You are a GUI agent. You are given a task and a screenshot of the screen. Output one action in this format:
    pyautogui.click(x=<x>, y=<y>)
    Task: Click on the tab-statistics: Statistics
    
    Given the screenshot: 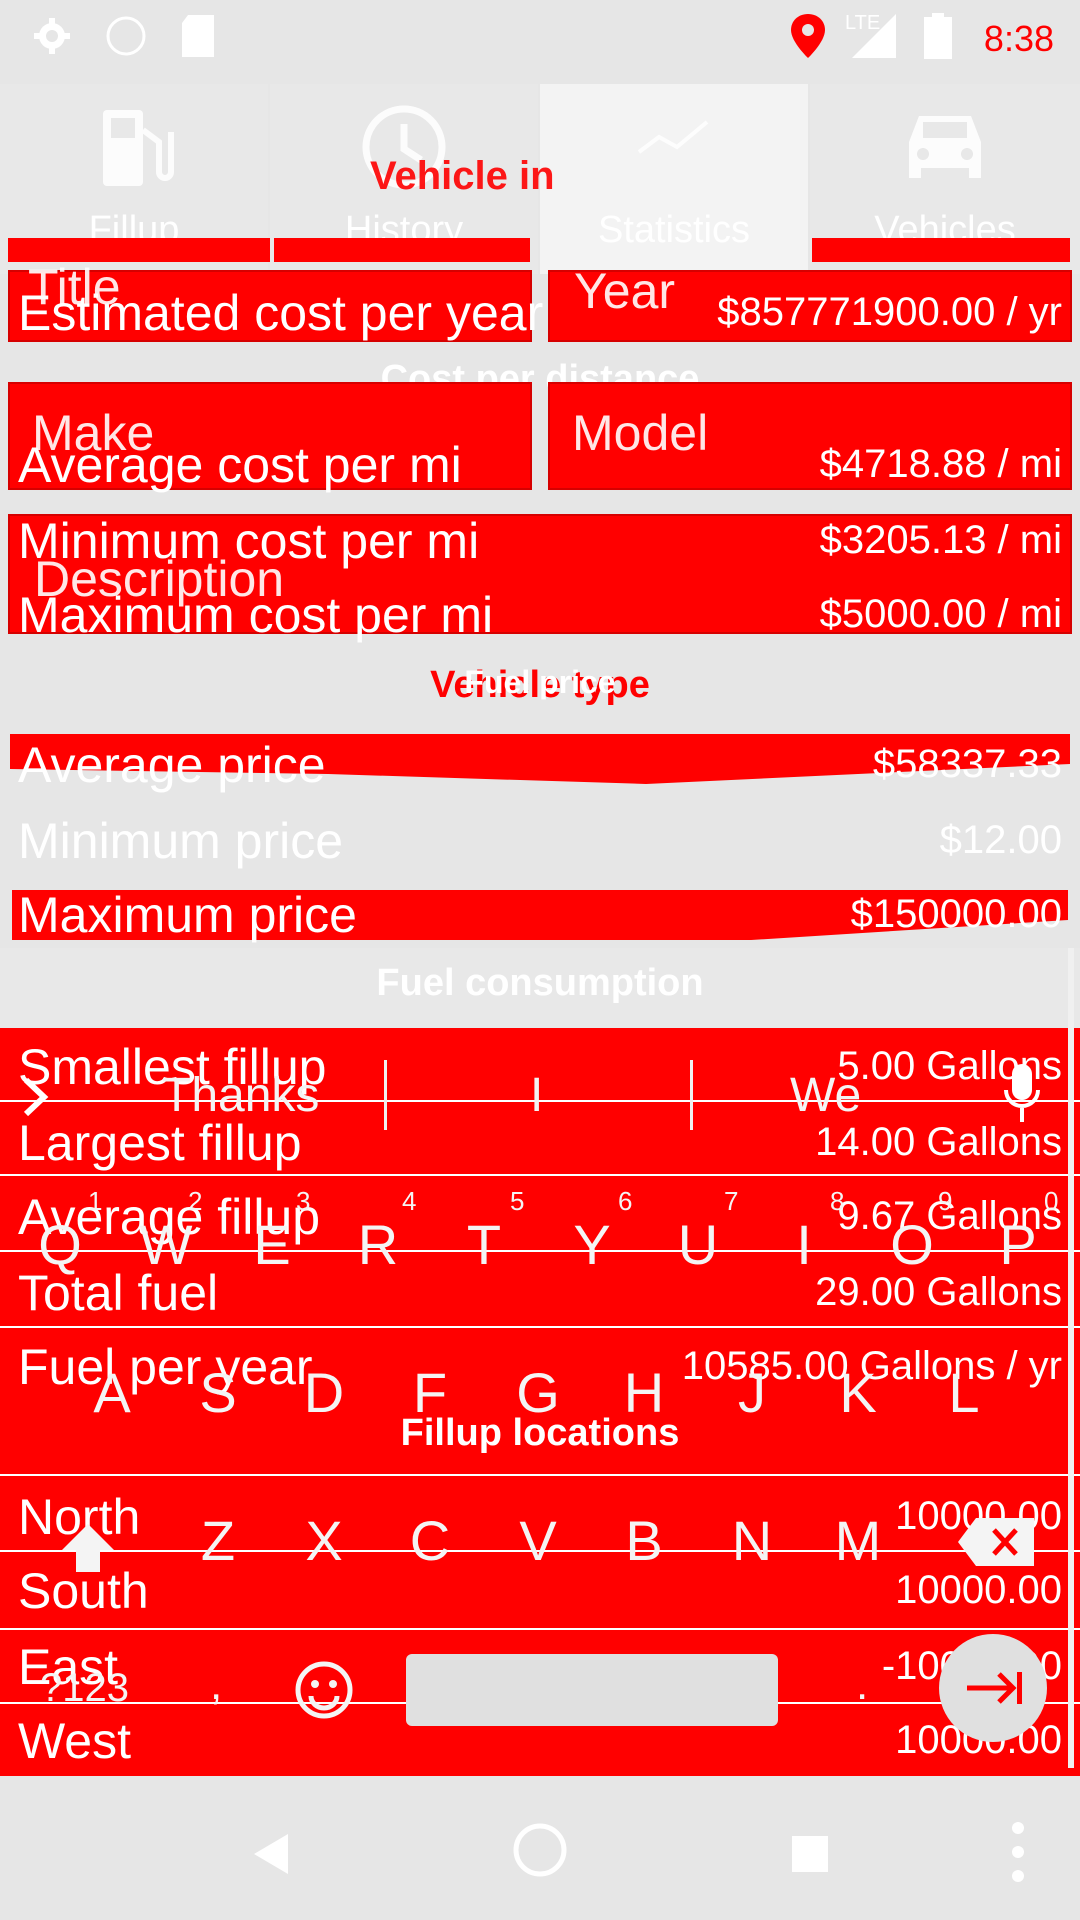 What is the action you would take?
    pyautogui.click(x=674, y=179)
    